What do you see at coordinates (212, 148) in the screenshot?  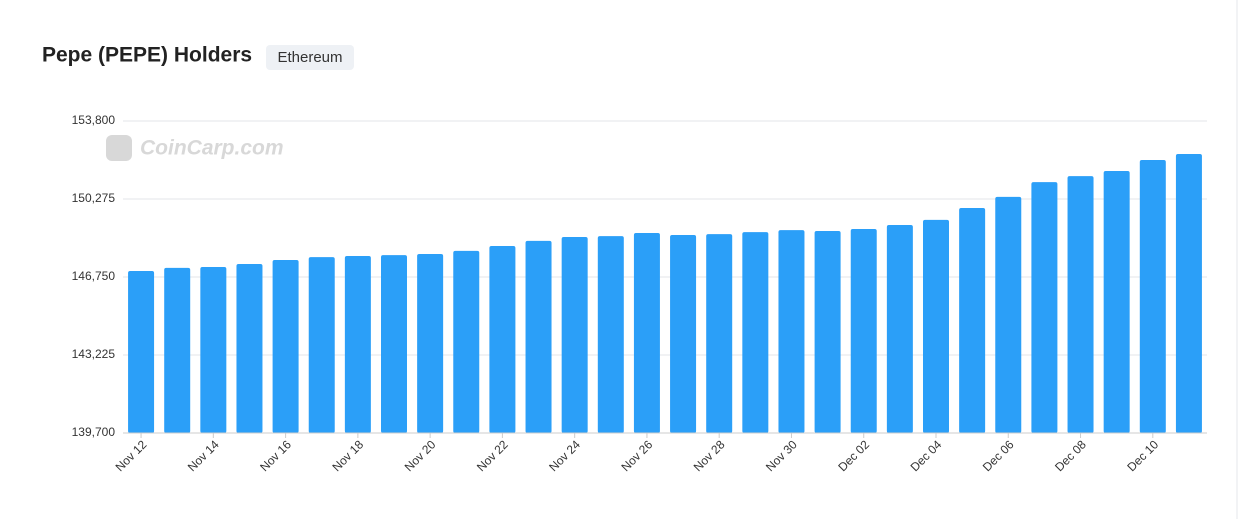 I see `watermark: CoinCarp.com` at bounding box center [212, 148].